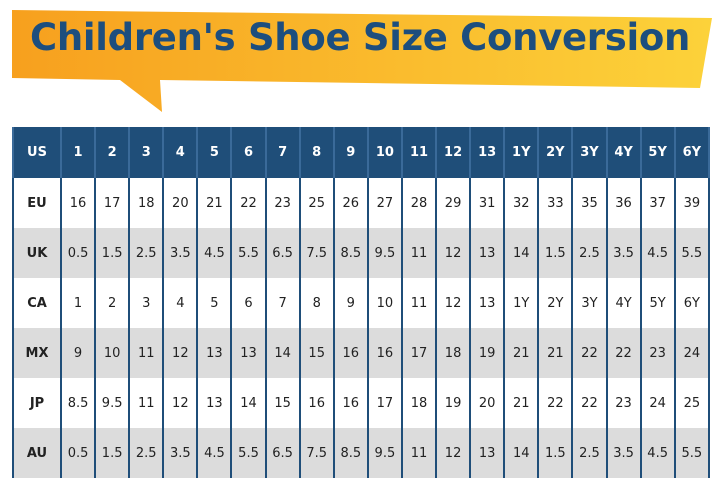  What do you see at coordinates (657, 152) in the screenshot?
I see `cell: 5Y` at bounding box center [657, 152].